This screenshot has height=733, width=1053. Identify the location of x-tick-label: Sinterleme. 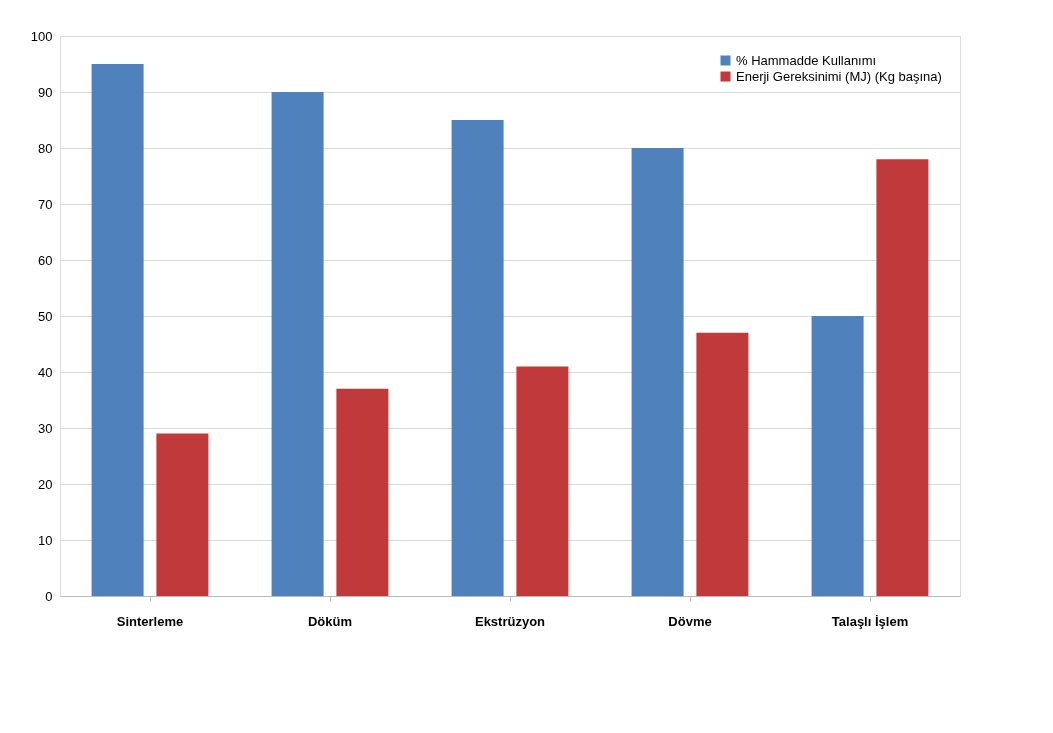
(150, 621).